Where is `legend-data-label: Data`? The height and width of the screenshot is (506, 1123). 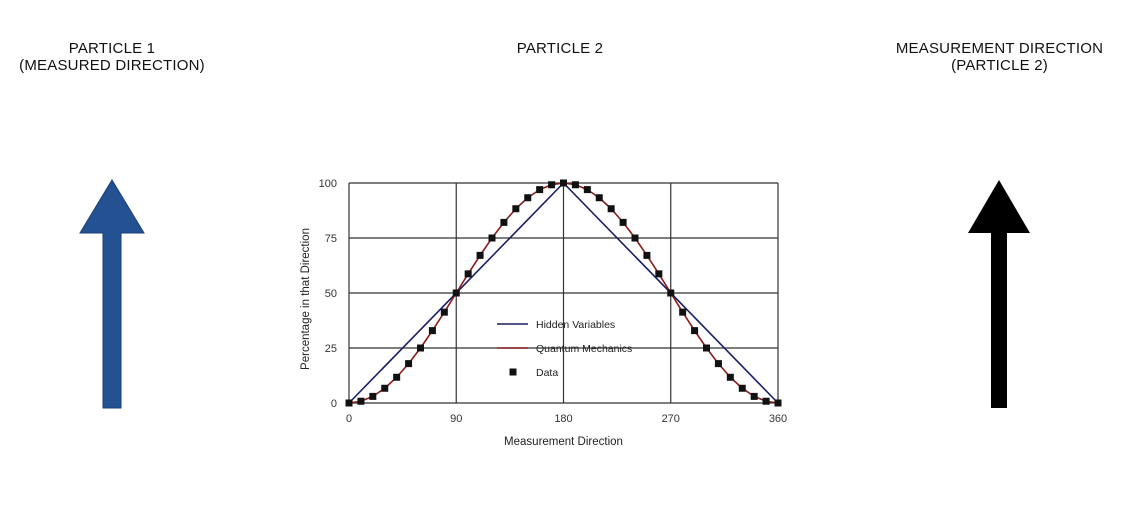 legend-data-label: Data is located at coordinates (547, 373).